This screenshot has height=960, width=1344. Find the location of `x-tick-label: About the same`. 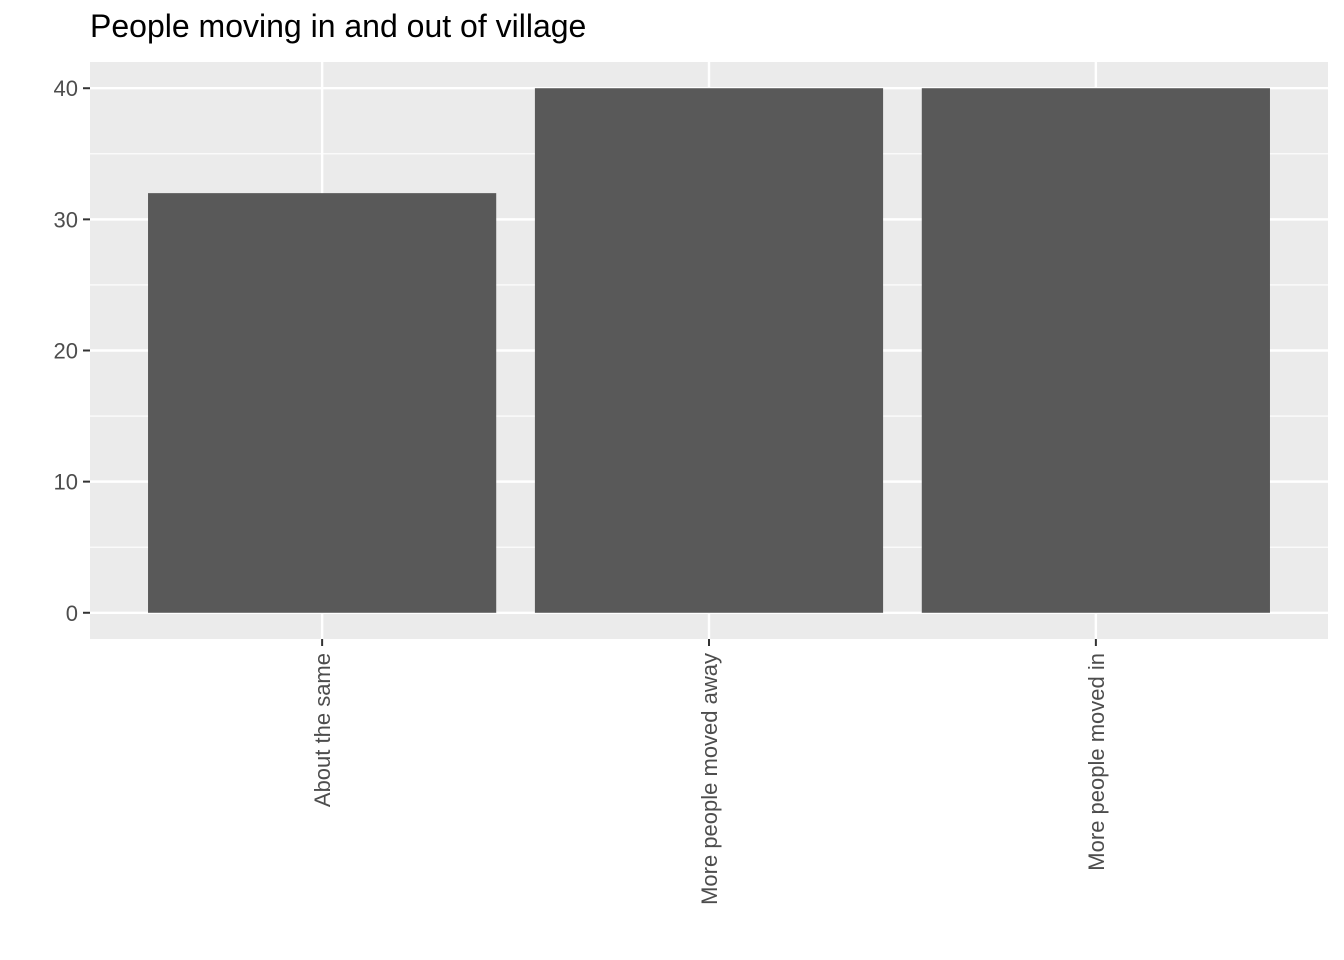

x-tick-label: About the same is located at coordinates (322, 730).